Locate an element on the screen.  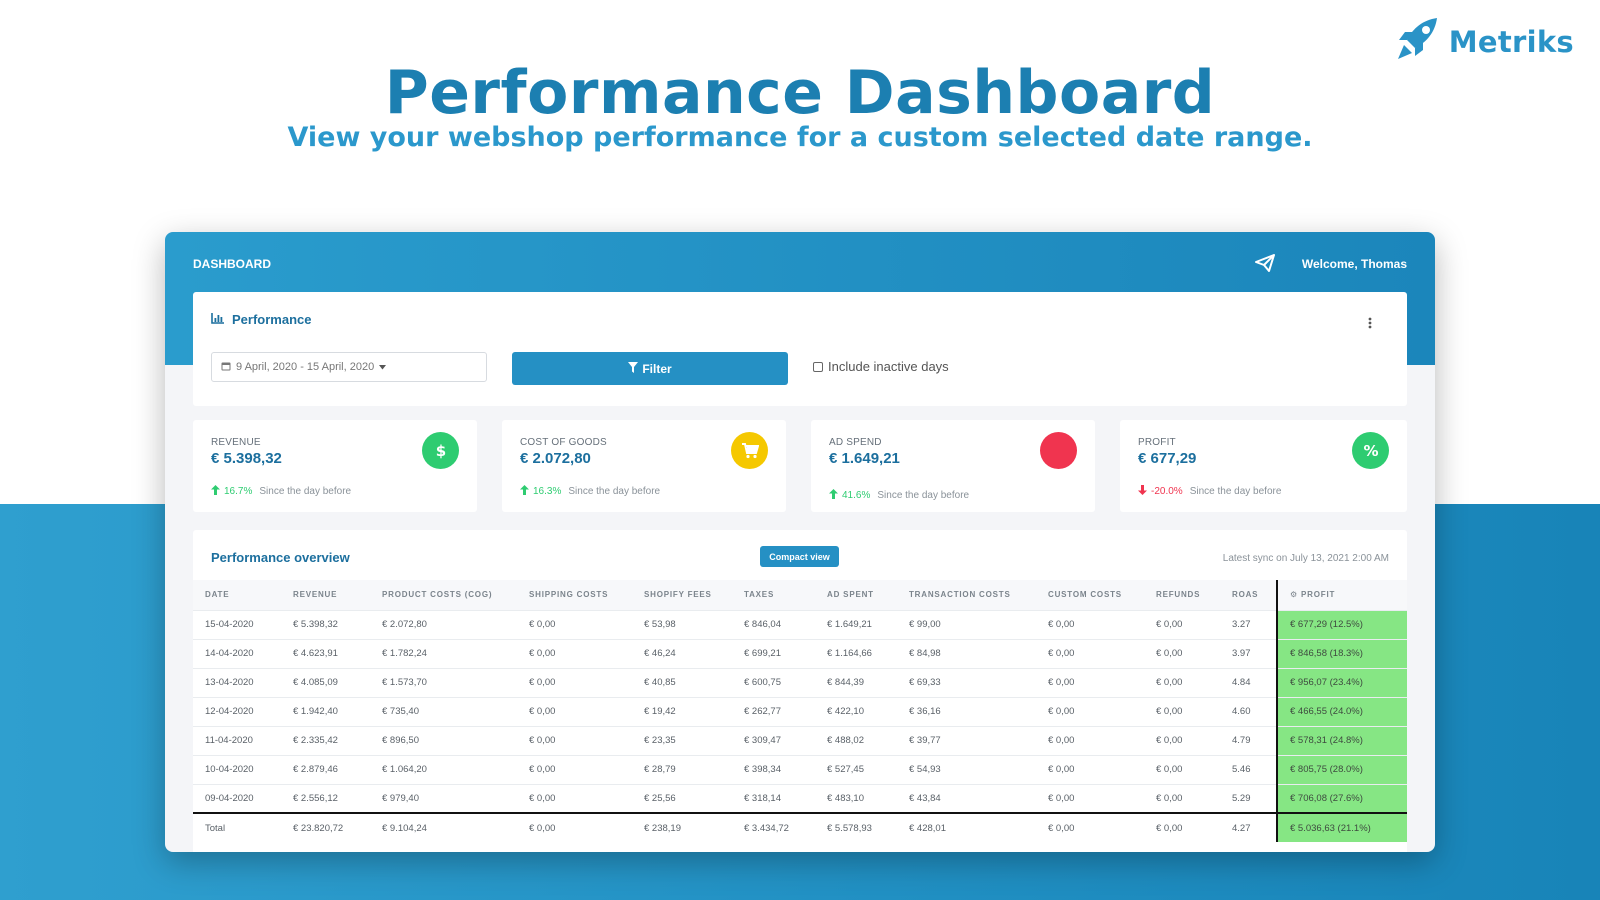
column-header: TRANSACTION COSTS is located at coordinates (966, 595).